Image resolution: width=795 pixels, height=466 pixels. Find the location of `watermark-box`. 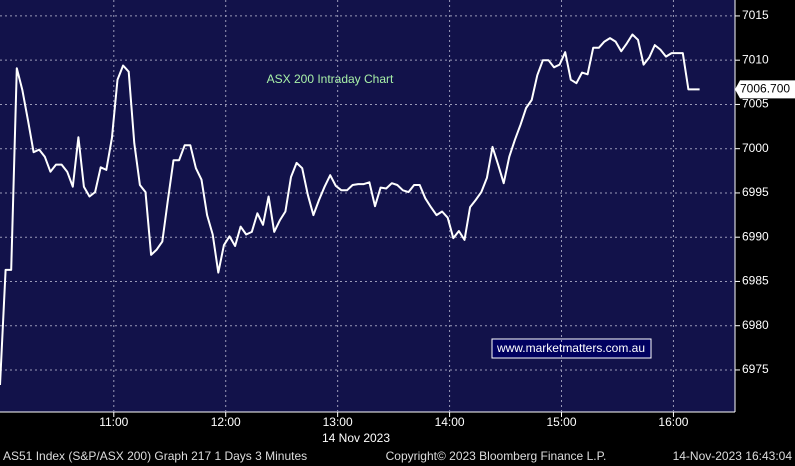

watermark-box is located at coordinates (571, 348).